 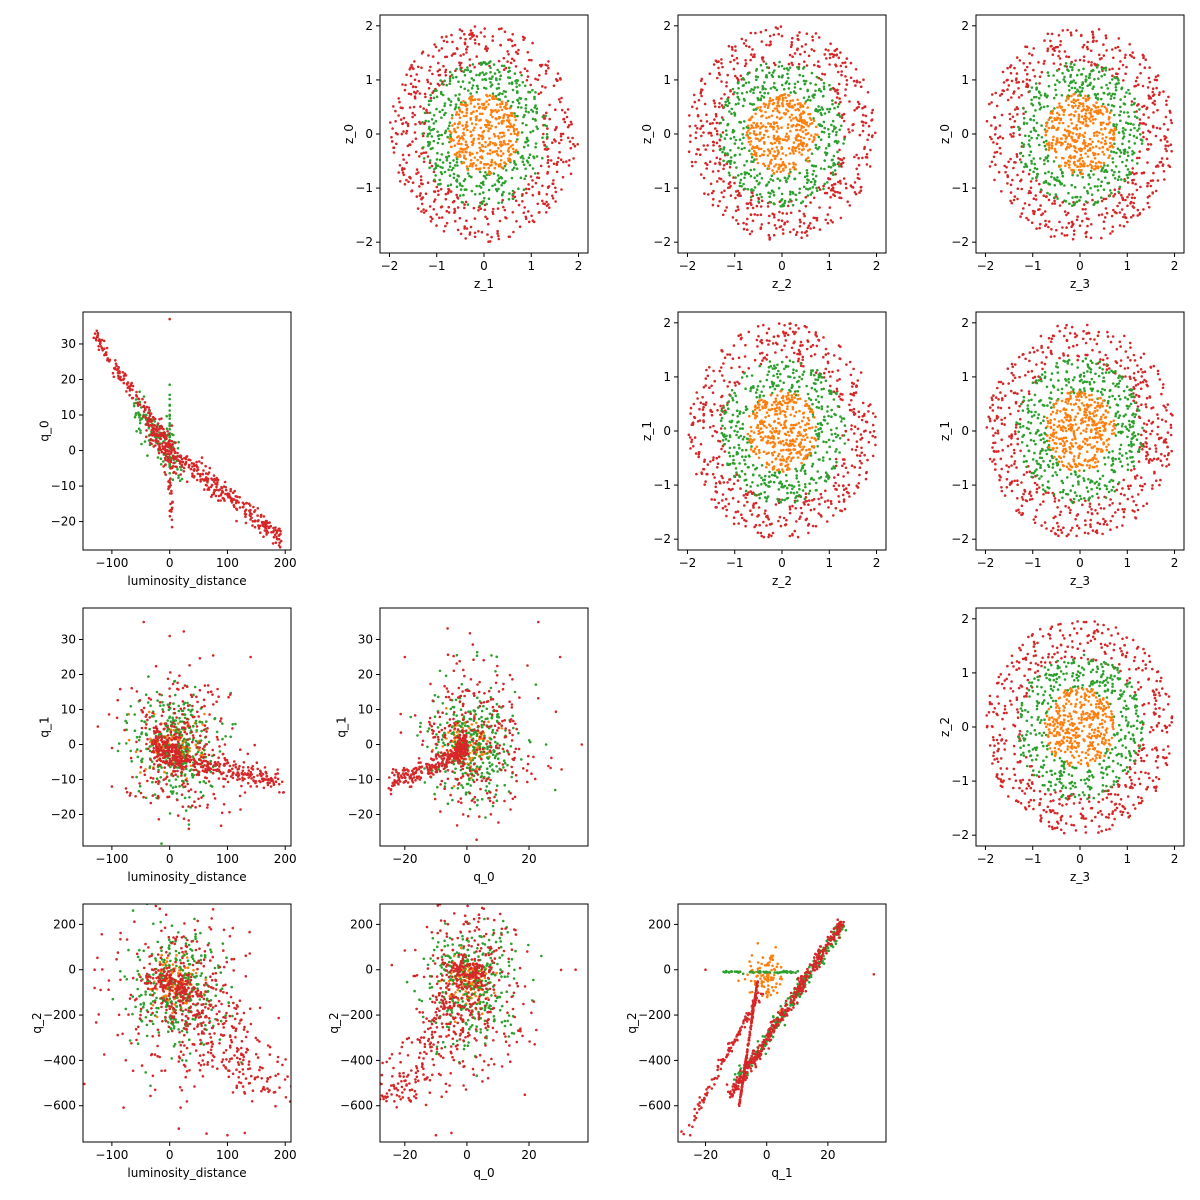 What do you see at coordinates (986, 266) in the screenshot?
I see `x-tick-label: −2` at bounding box center [986, 266].